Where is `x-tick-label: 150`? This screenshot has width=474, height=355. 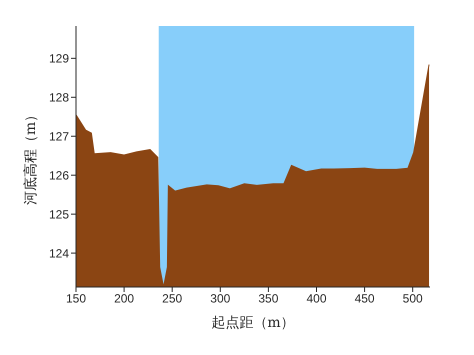 x-tick-label: 150 is located at coordinates (76, 299).